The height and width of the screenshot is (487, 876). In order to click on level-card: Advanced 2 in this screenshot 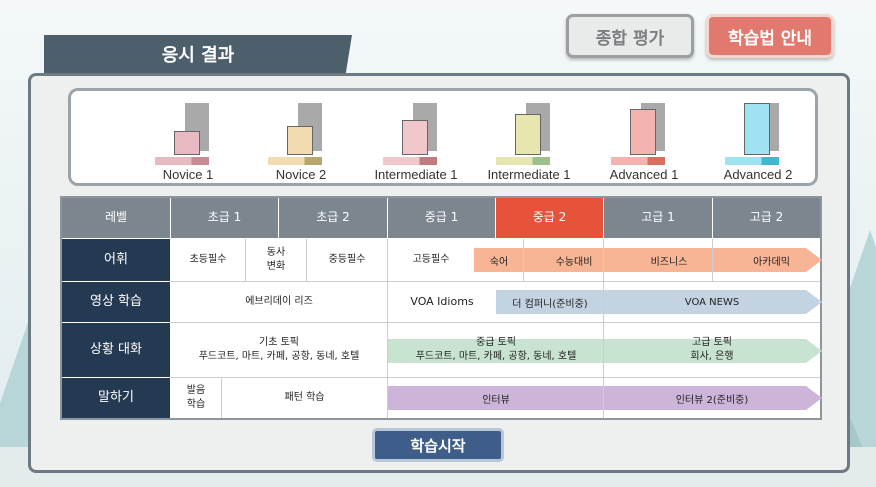, I will do `click(758, 137)`.